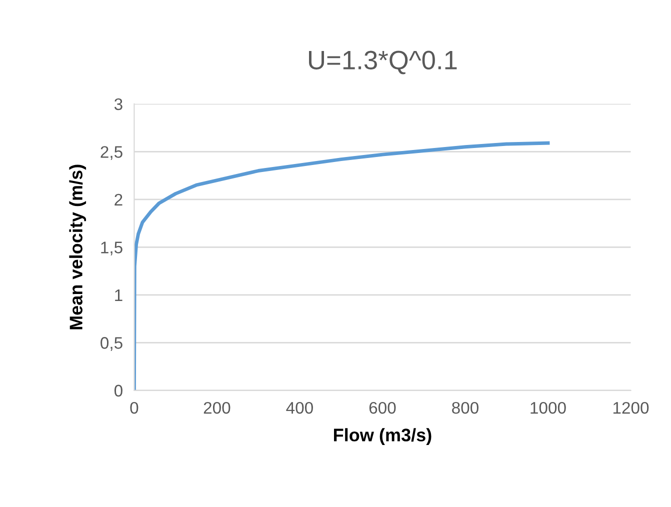  Describe the element at coordinates (118, 200) in the screenshot. I see `y-tick-label: 2` at that location.